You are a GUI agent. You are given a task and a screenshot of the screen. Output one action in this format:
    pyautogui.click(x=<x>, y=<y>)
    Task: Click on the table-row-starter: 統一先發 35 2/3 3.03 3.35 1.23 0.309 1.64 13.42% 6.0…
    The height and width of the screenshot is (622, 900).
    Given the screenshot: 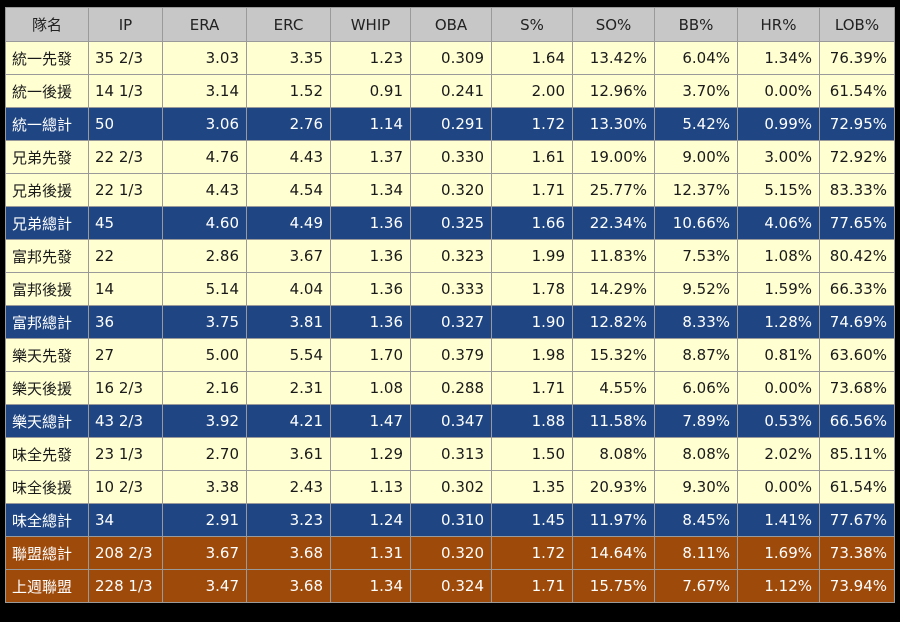 What is the action you would take?
    pyautogui.click(x=450, y=58)
    